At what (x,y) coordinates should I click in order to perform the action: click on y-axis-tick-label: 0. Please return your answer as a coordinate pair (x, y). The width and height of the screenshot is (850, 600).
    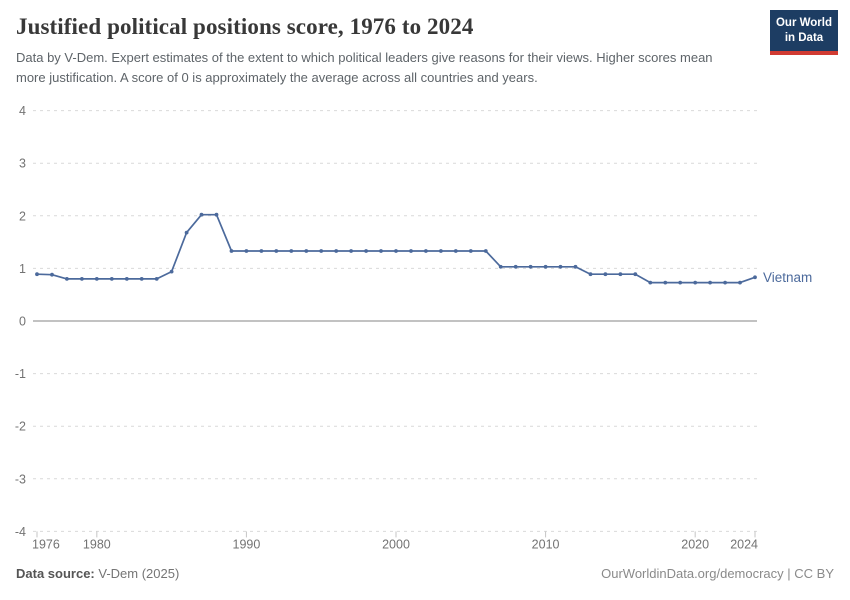
    Looking at the image, I should click on (22, 322).